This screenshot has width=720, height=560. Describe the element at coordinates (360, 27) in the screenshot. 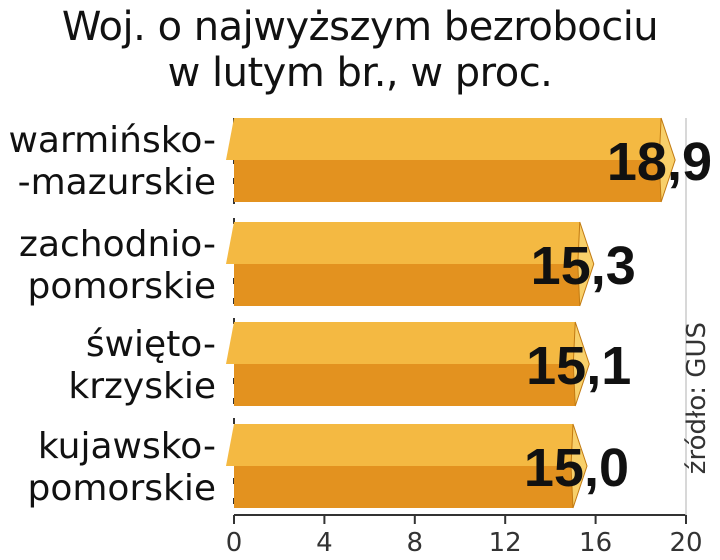

I see `chart-title-line-1: Woj. o najwyższym bezrobociu` at that location.